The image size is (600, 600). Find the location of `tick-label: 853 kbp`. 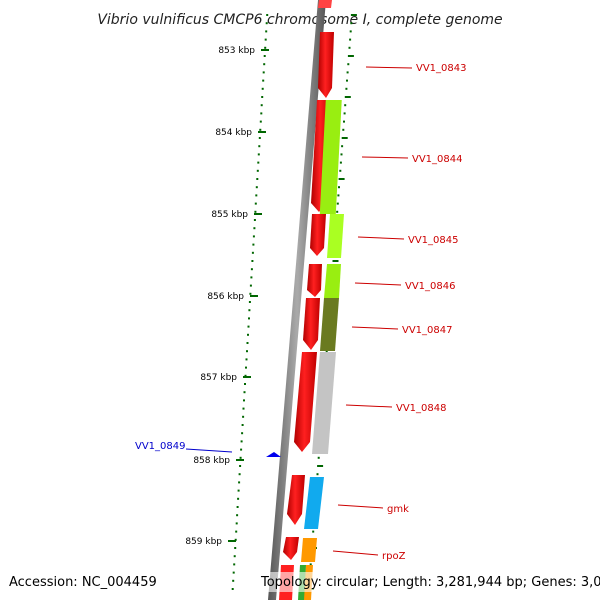

tick-label: 853 kbp is located at coordinates (236, 51).